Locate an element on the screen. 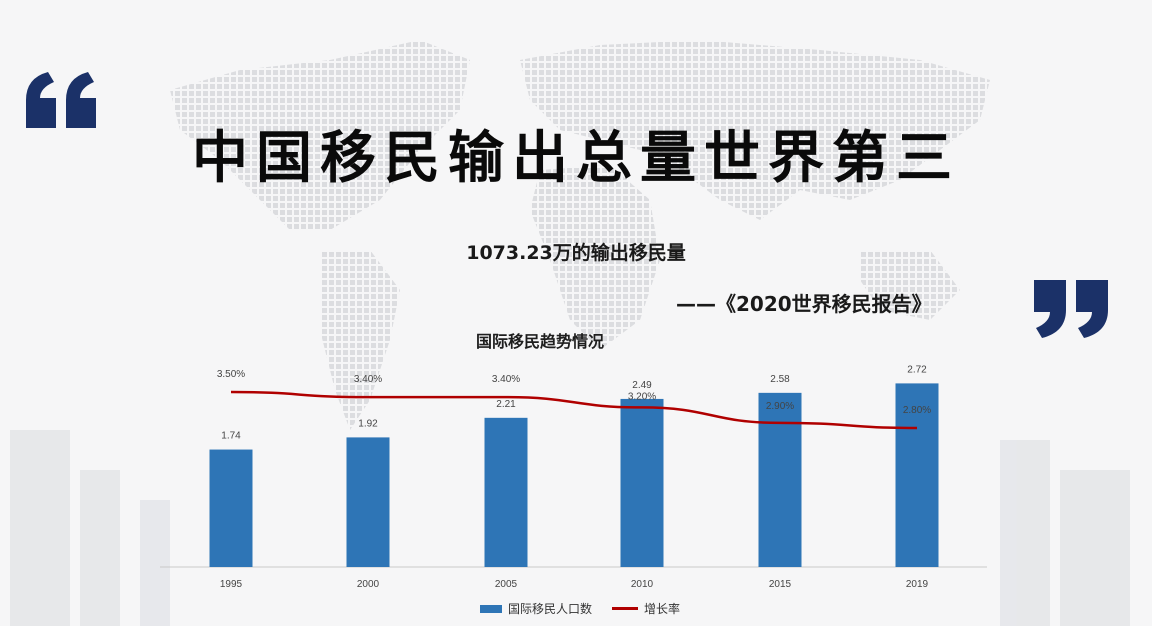 Image resolution: width=1152 pixels, height=626 pixels. growth-rate-line is located at coordinates (574, 410).